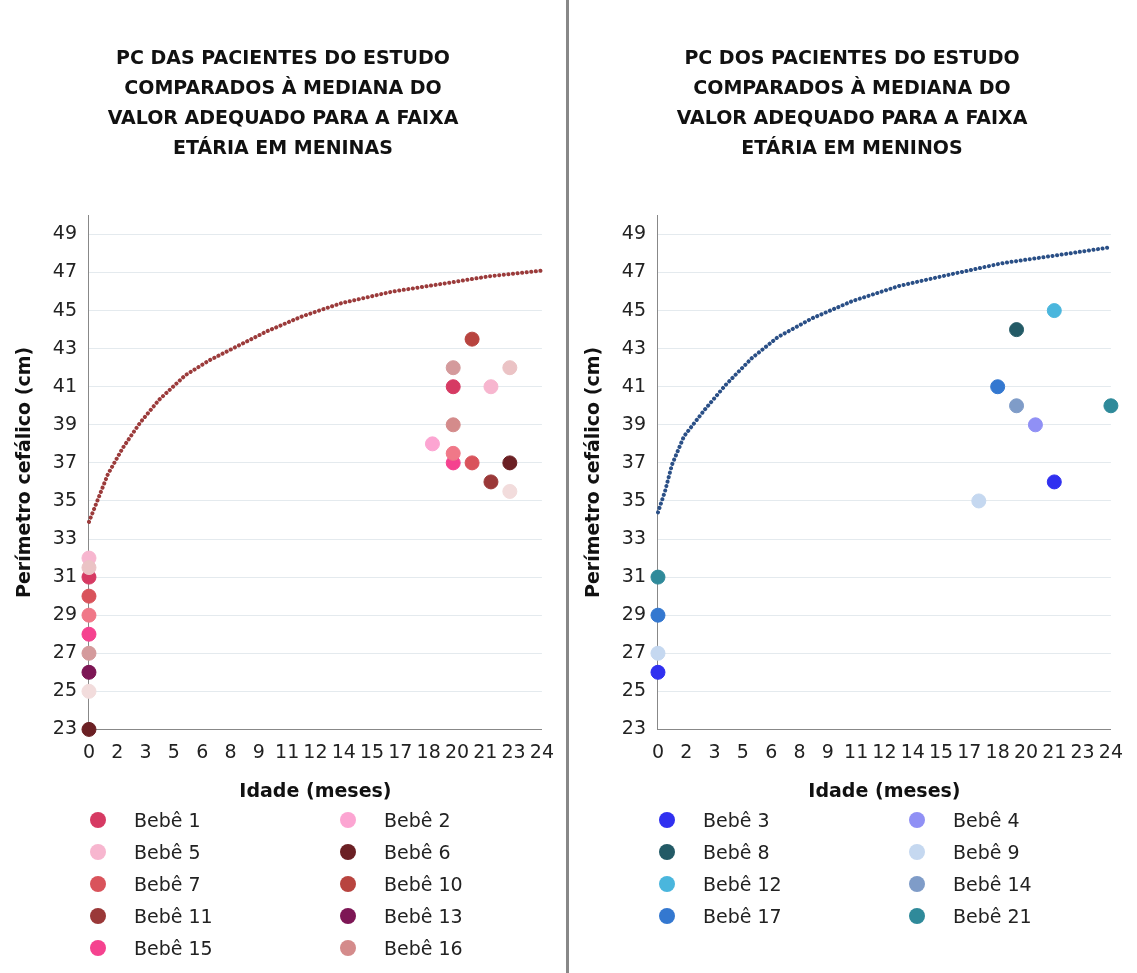  What do you see at coordinates (167, 820) in the screenshot?
I see `legend-label: Bebê 1` at bounding box center [167, 820].